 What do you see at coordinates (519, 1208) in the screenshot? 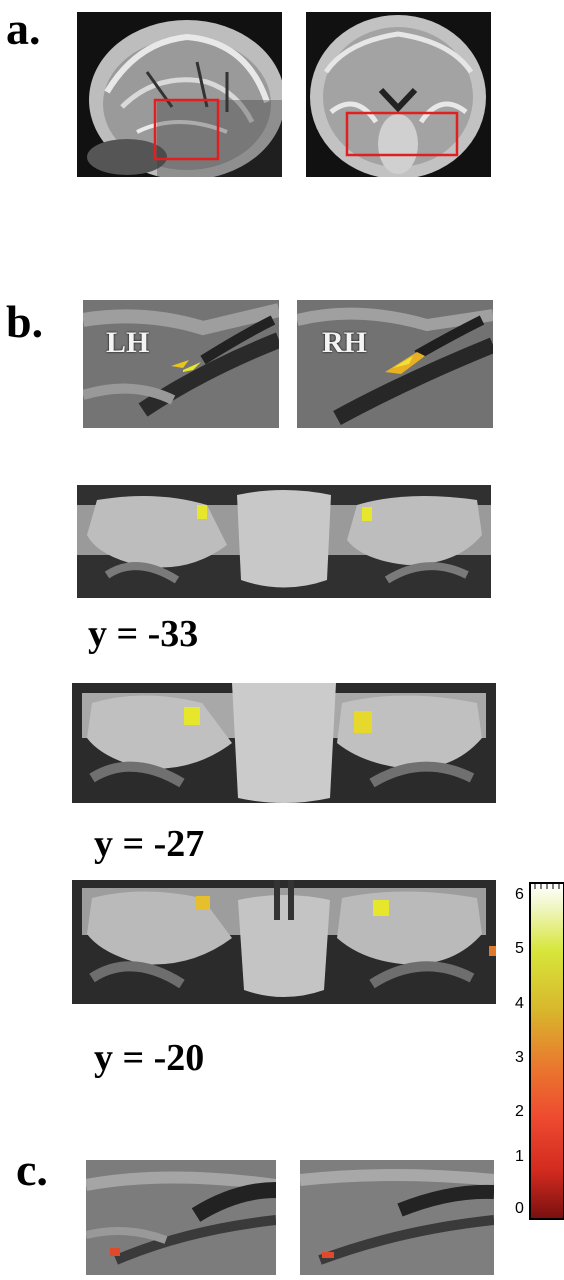
I see `colorbar-tick-0: 0` at bounding box center [519, 1208].